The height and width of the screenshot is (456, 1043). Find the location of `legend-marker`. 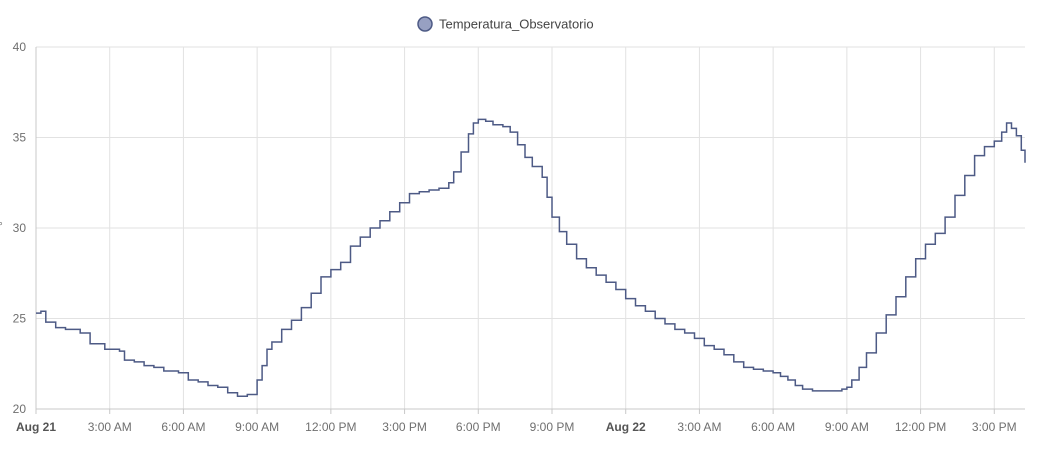

legend-marker is located at coordinates (425, 24).